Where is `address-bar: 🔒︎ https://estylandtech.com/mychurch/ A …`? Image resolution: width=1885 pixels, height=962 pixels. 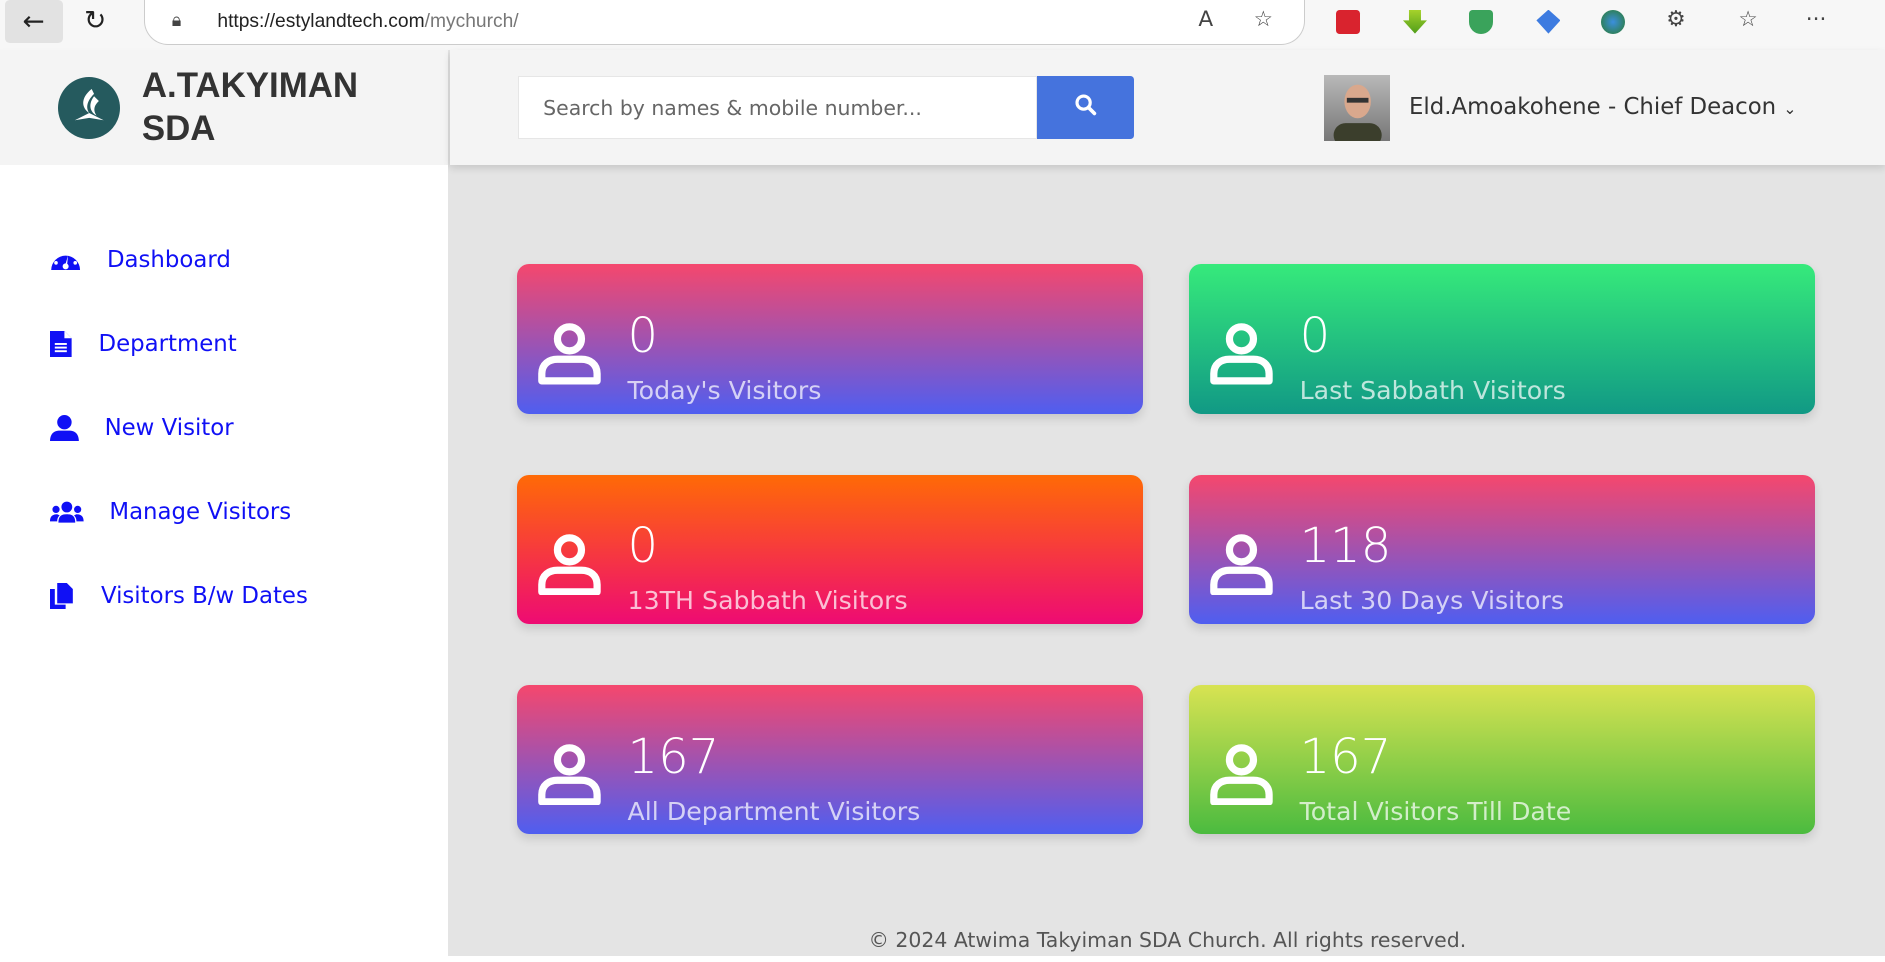
address-bar: 🔒︎ https://estylandtech.com/mychurch/ A … is located at coordinates (725, 23).